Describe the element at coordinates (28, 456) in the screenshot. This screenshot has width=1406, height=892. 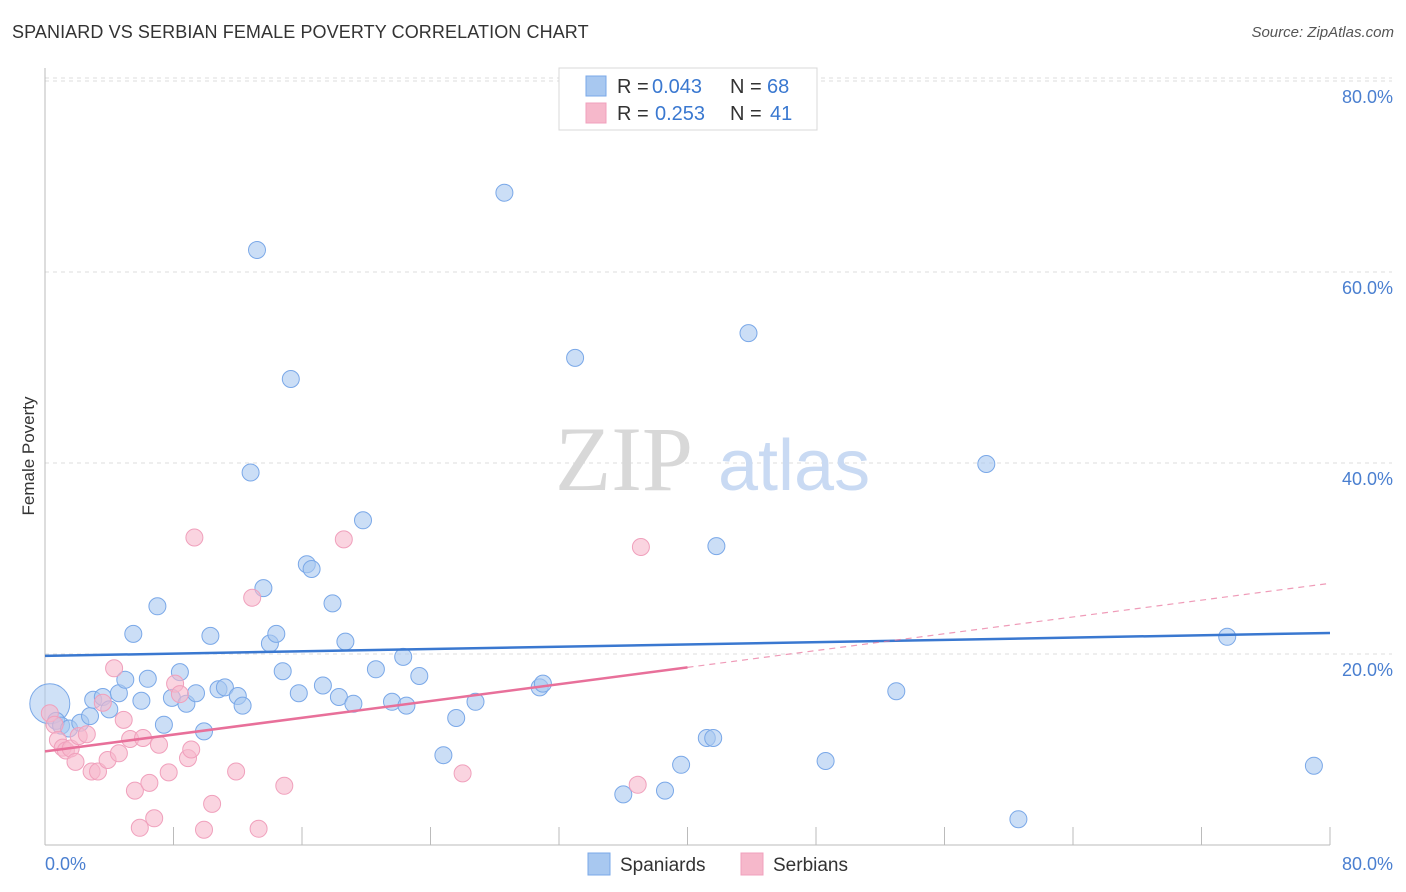
I see `y-axis-title: Female Poverty` at that location.